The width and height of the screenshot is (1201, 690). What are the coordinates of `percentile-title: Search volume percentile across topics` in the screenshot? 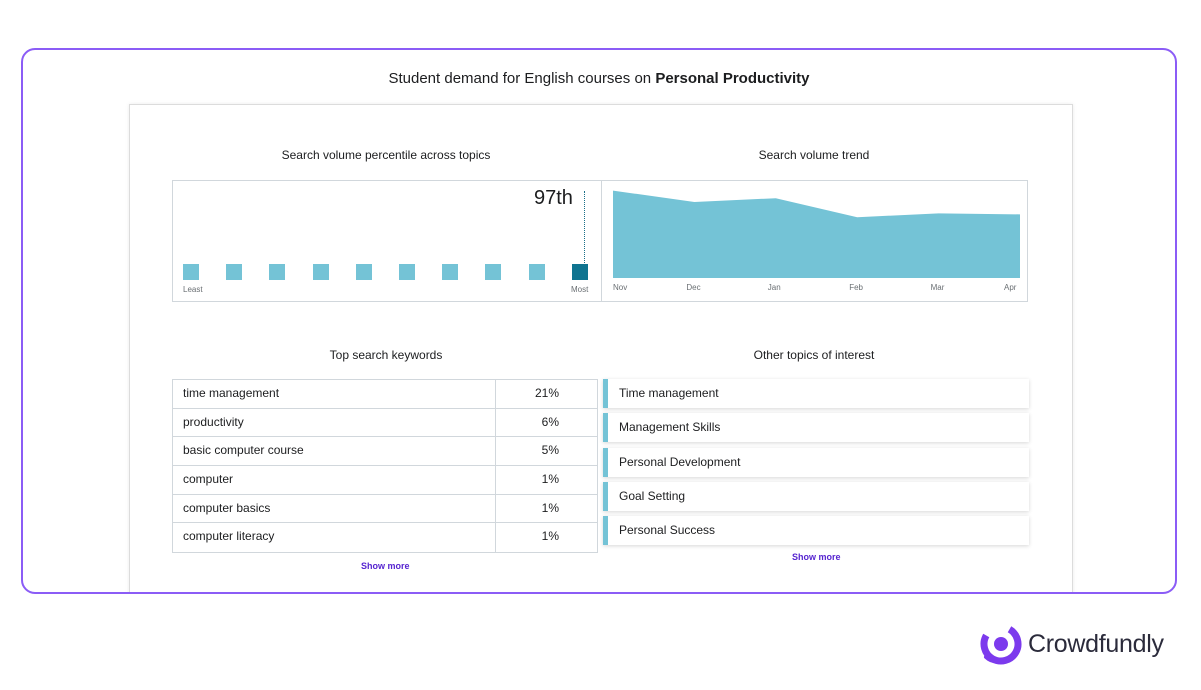 It's located at (386, 155).